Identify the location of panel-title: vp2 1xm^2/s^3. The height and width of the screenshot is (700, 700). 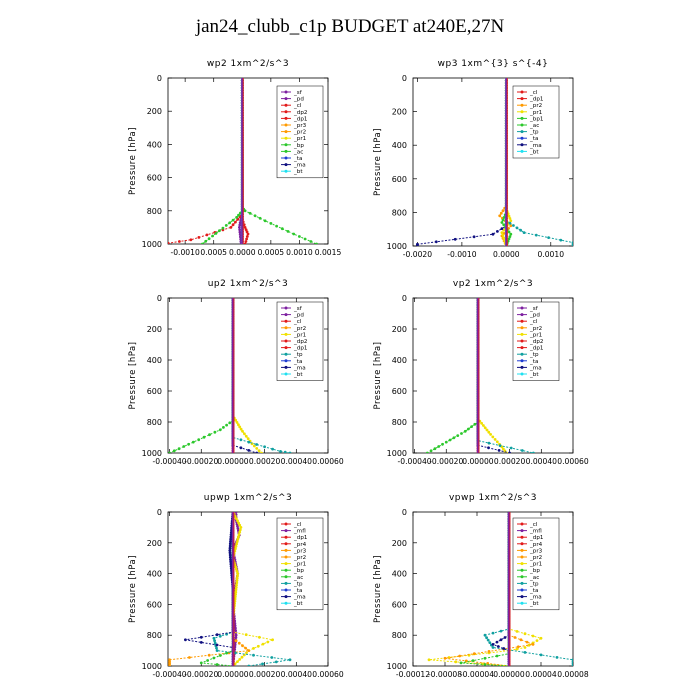
(493, 284).